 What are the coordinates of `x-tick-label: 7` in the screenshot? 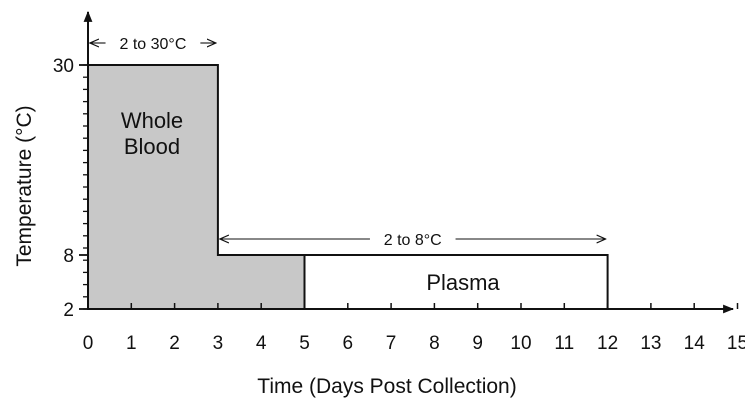 It's located at (391, 343).